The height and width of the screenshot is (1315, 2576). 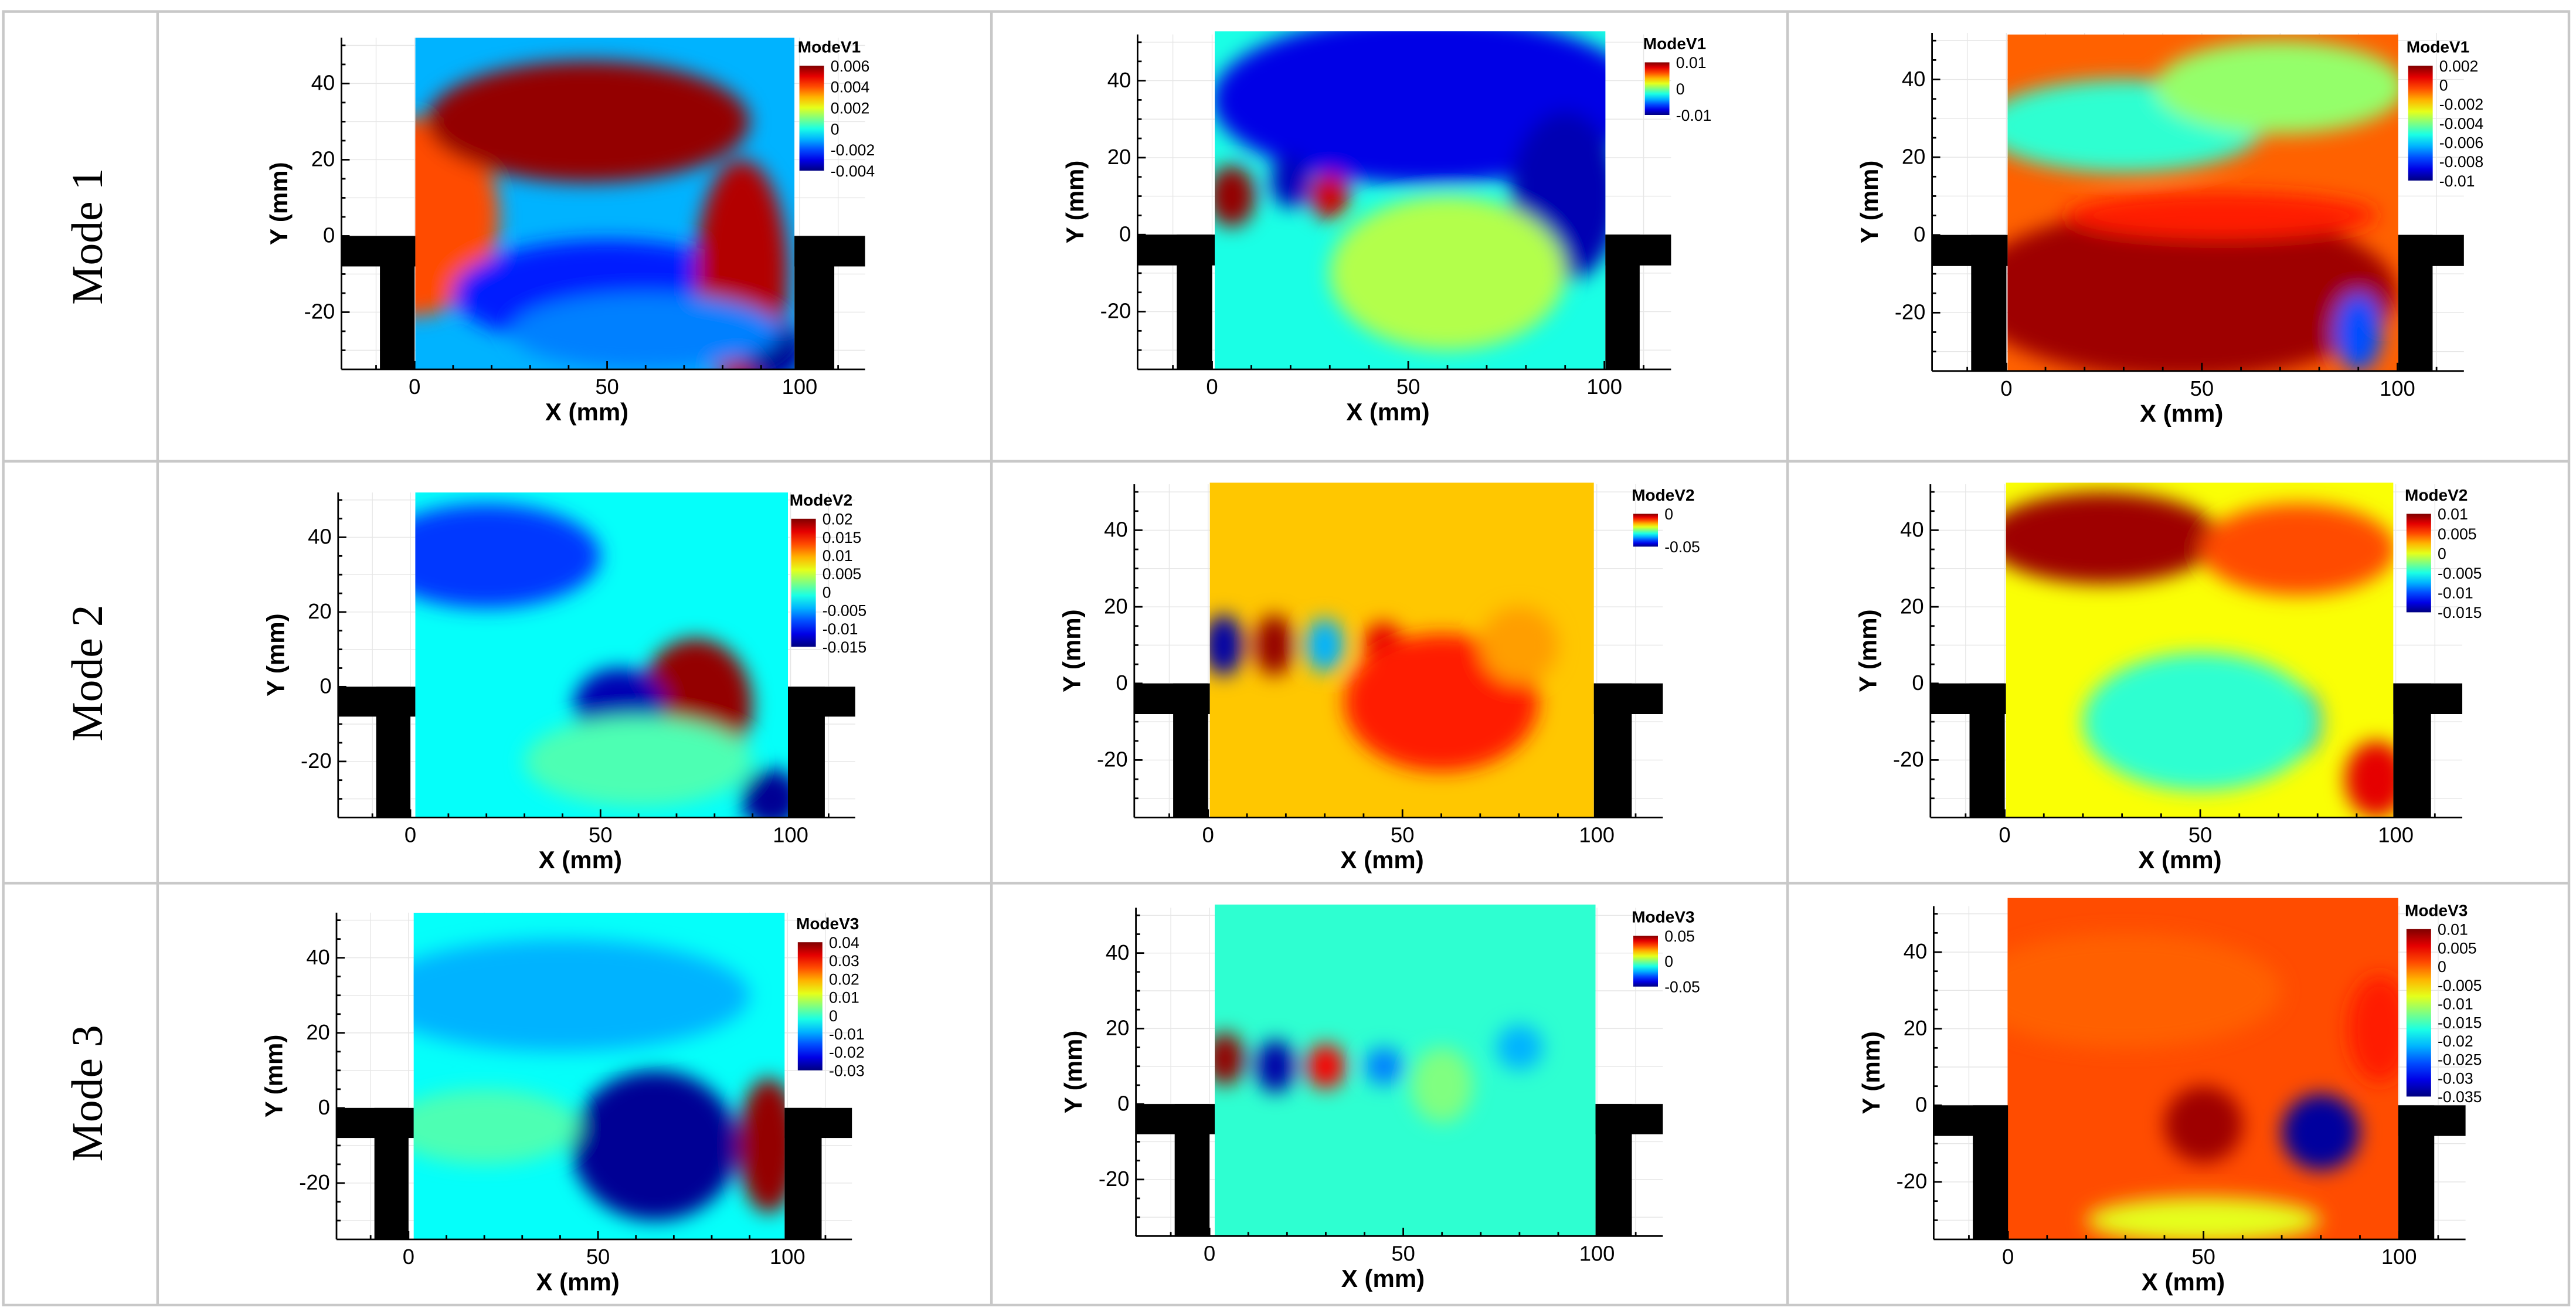 I want to click on row-label-mode-2: Mode 2, so click(x=87, y=672).